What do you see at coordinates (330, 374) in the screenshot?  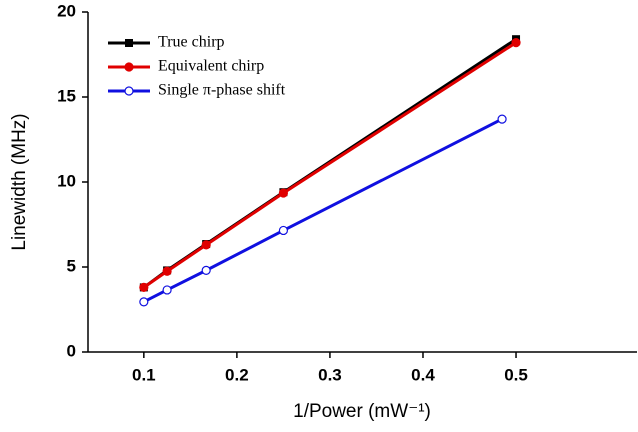 I see `x-tick-label: 0.3` at bounding box center [330, 374].